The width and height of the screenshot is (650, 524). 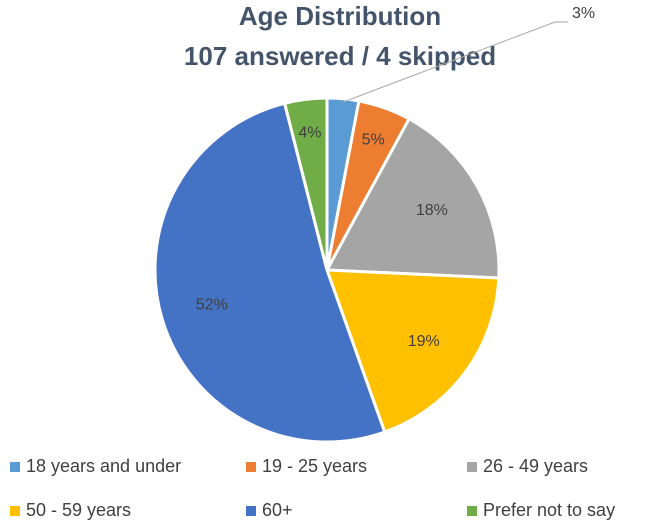 What do you see at coordinates (212, 304) in the screenshot?
I see `data-label: 52%` at bounding box center [212, 304].